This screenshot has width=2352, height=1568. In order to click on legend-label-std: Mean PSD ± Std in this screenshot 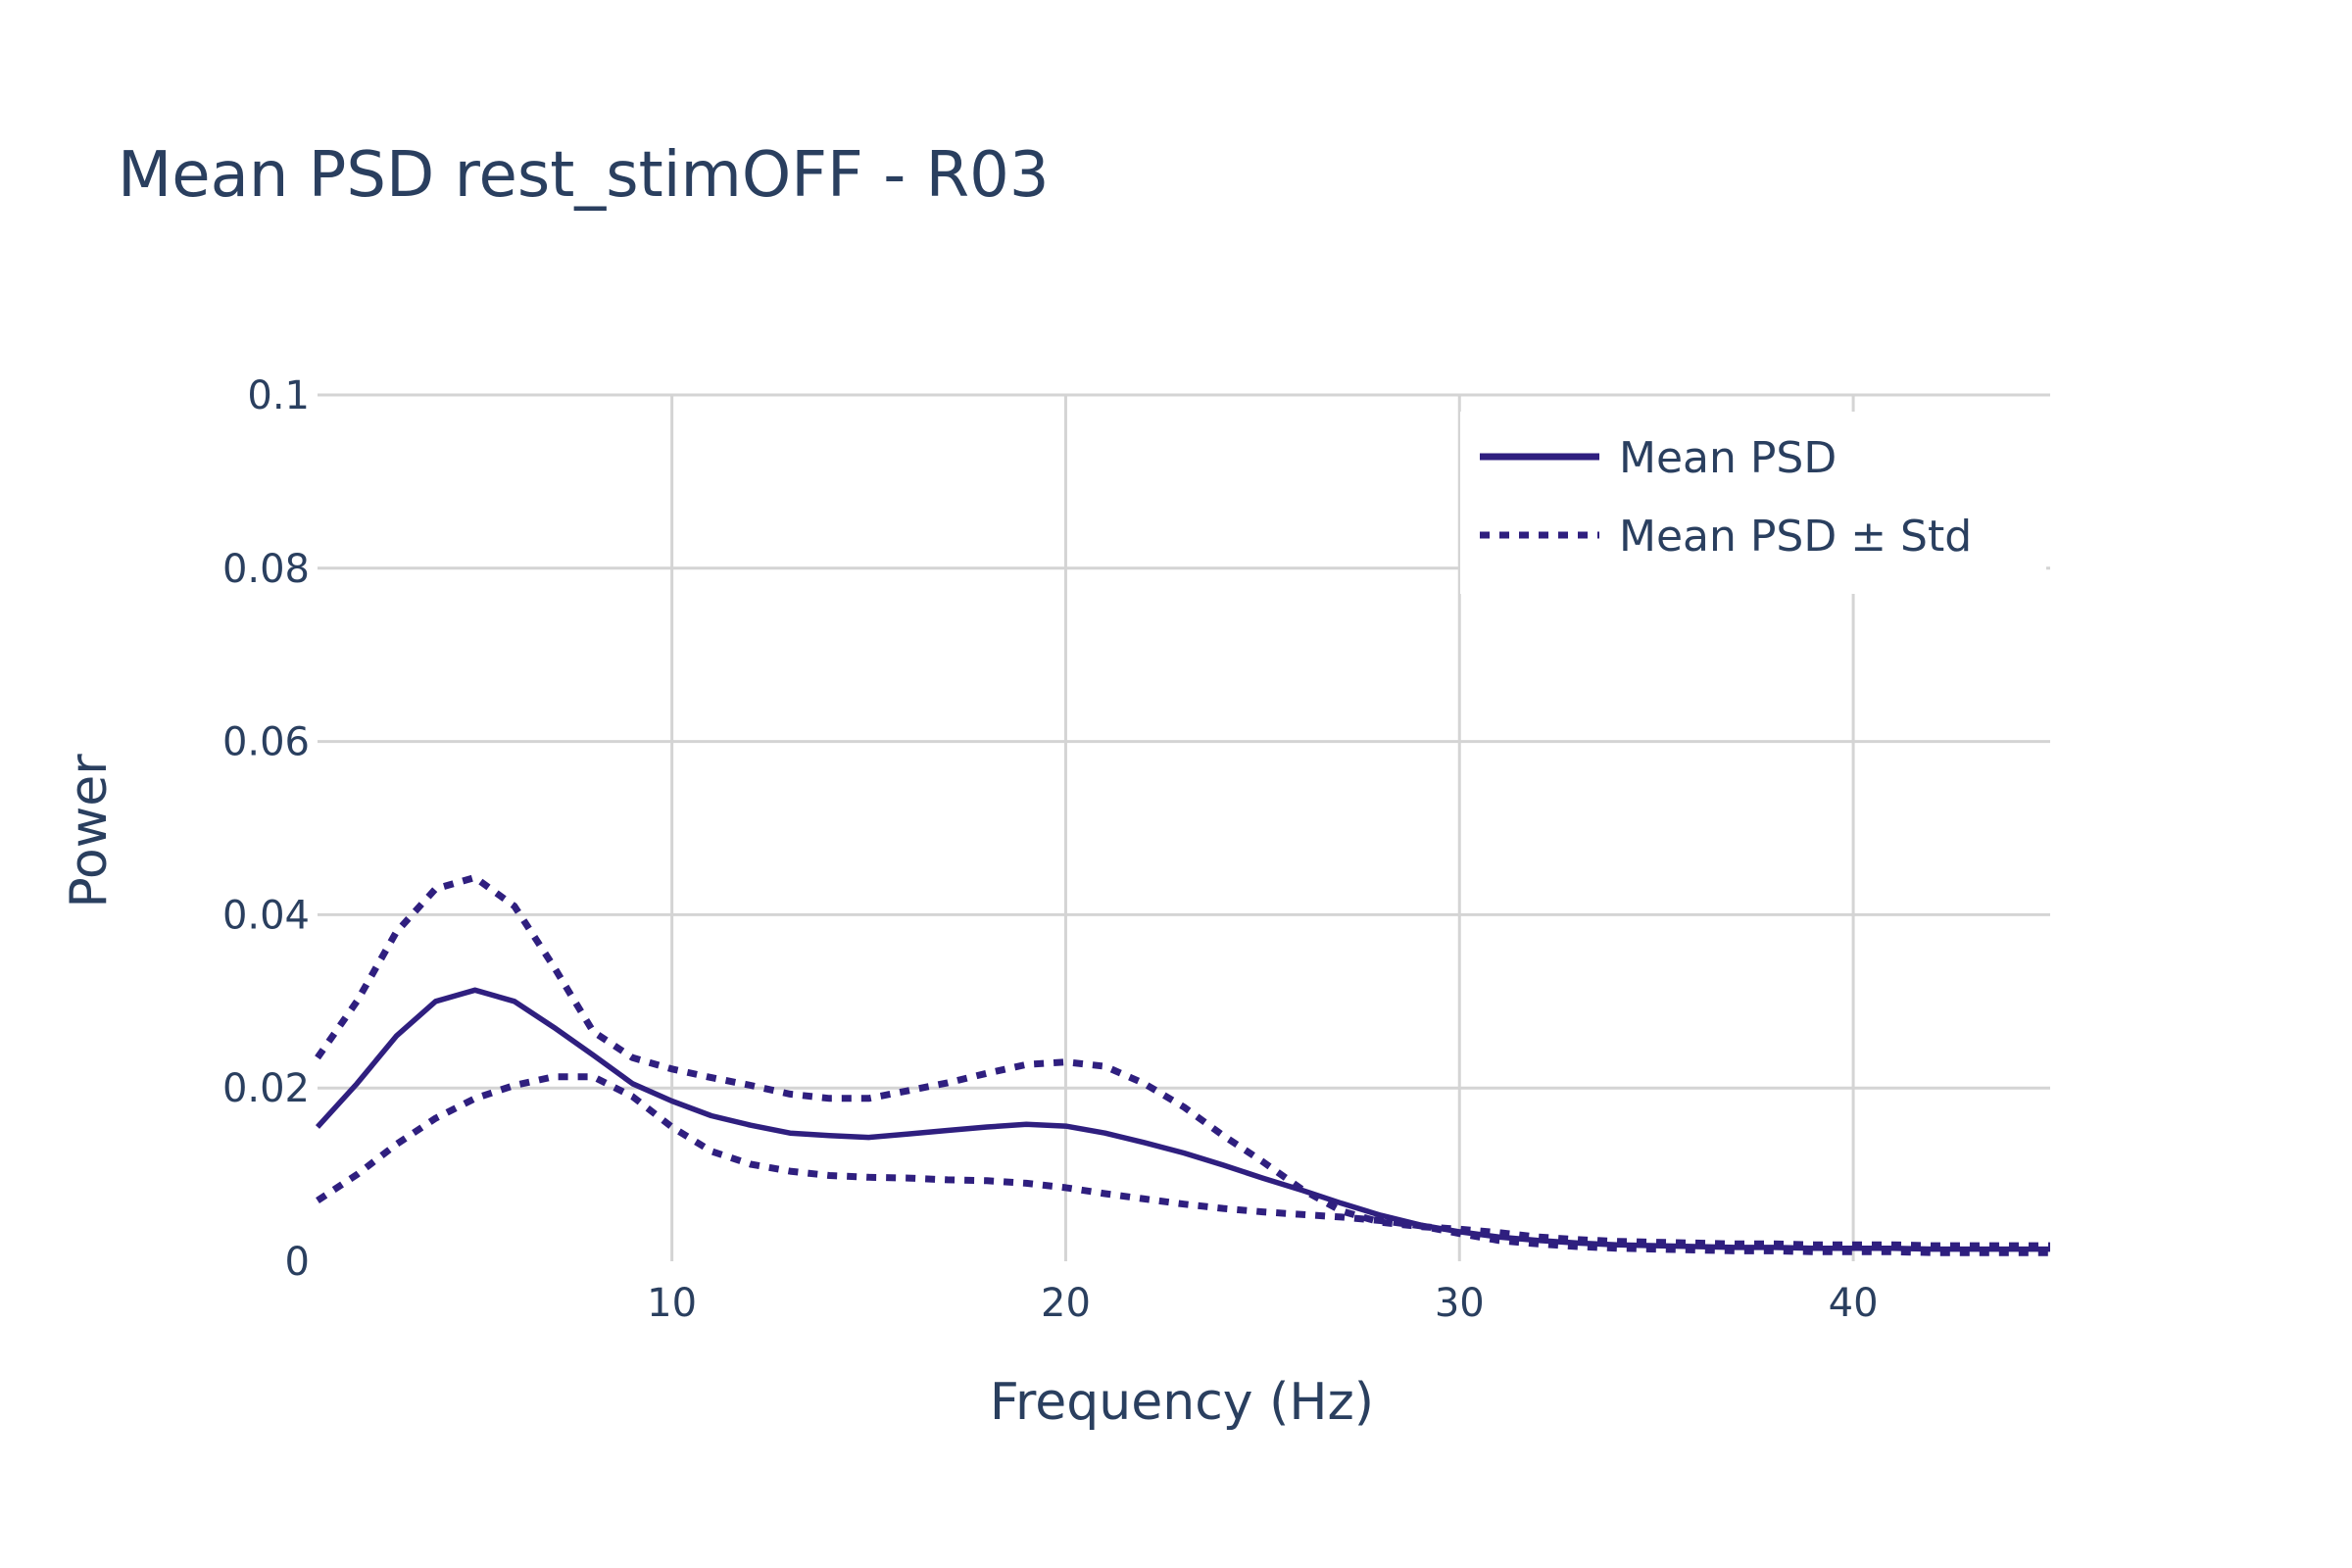, I will do `click(1795, 537)`.